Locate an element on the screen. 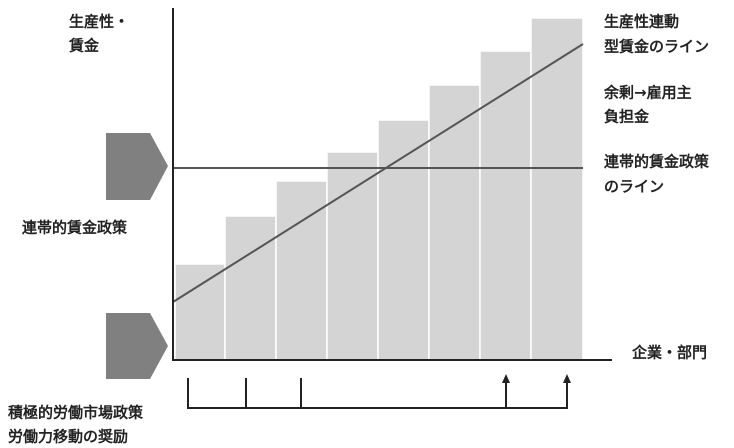  y-axis-label: 生産性・ is located at coordinates (99, 22).